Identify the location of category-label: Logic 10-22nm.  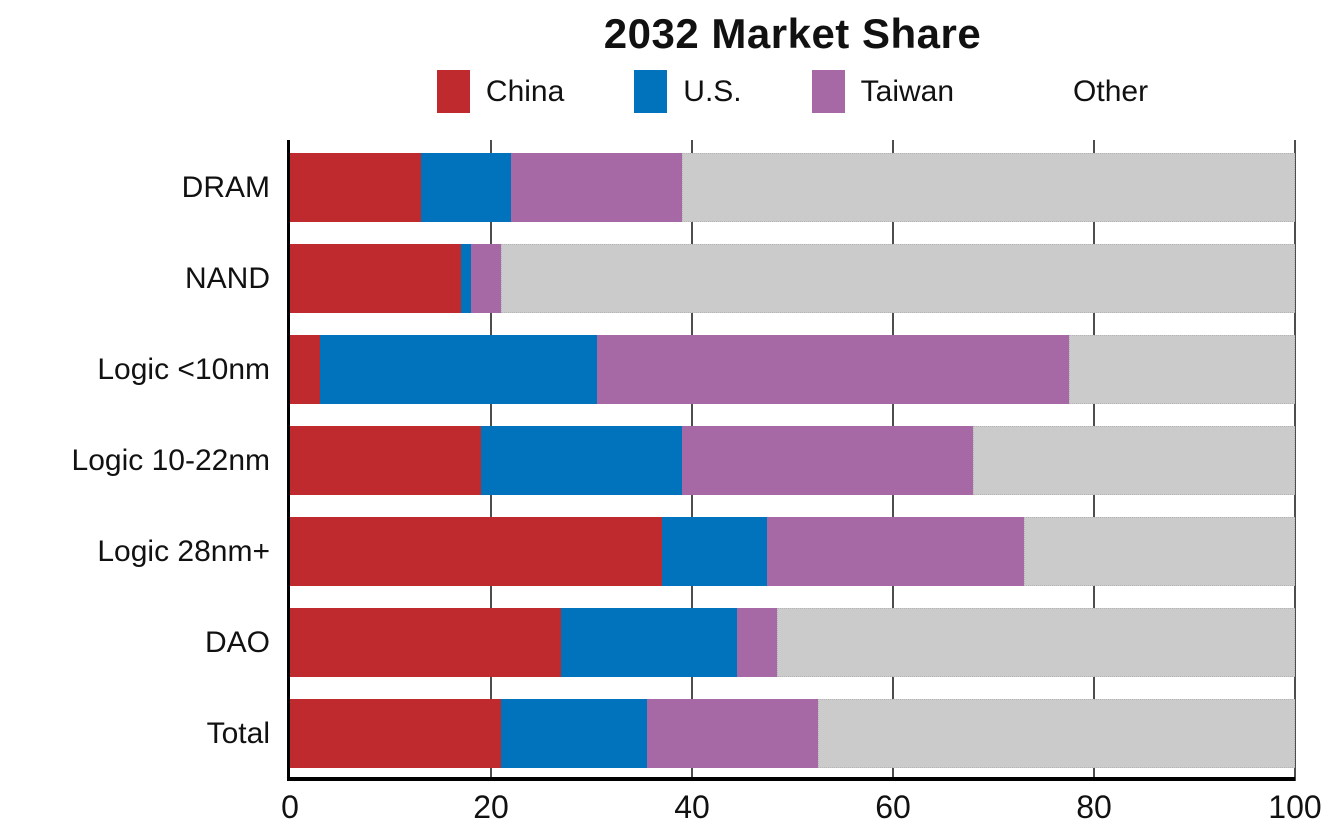
(170, 460).